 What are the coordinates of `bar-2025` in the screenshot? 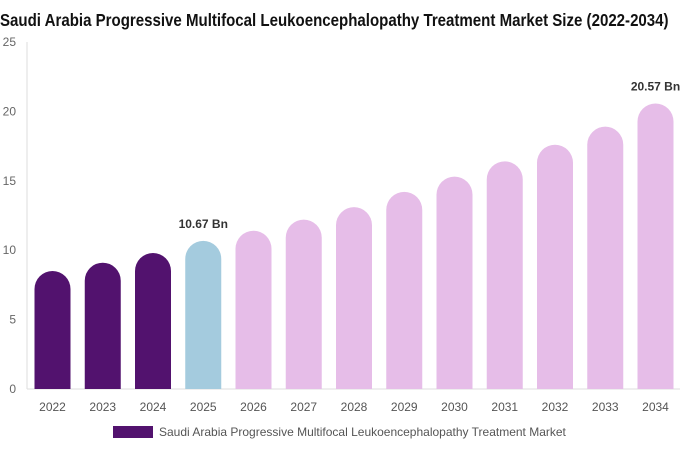 It's located at (203, 314).